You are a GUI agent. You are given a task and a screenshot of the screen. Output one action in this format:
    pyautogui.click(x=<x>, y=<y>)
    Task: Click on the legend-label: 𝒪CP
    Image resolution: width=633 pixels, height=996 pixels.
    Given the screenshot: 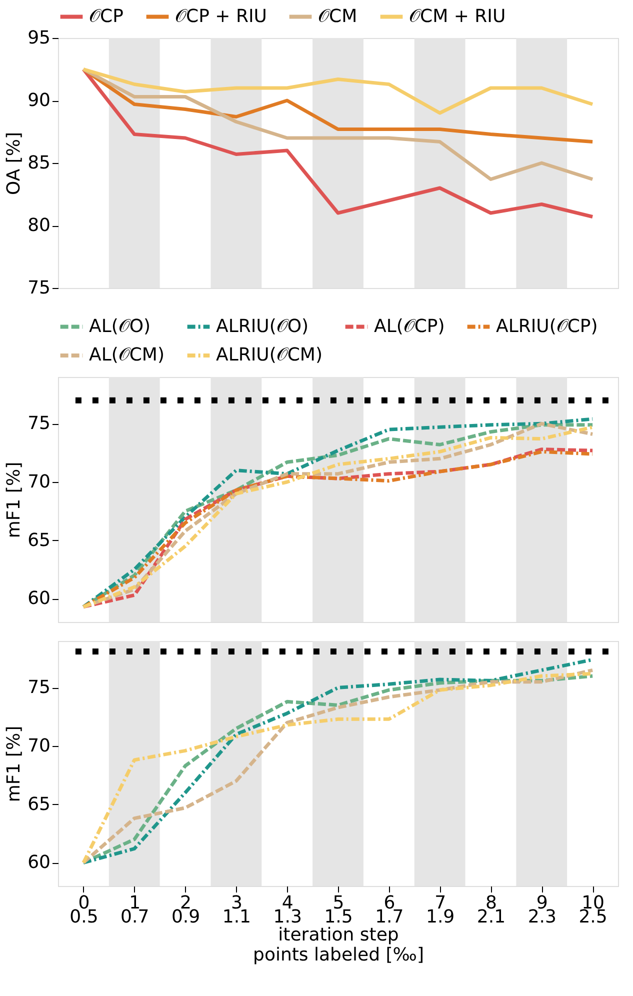 What is the action you would take?
    pyautogui.click(x=106, y=16)
    